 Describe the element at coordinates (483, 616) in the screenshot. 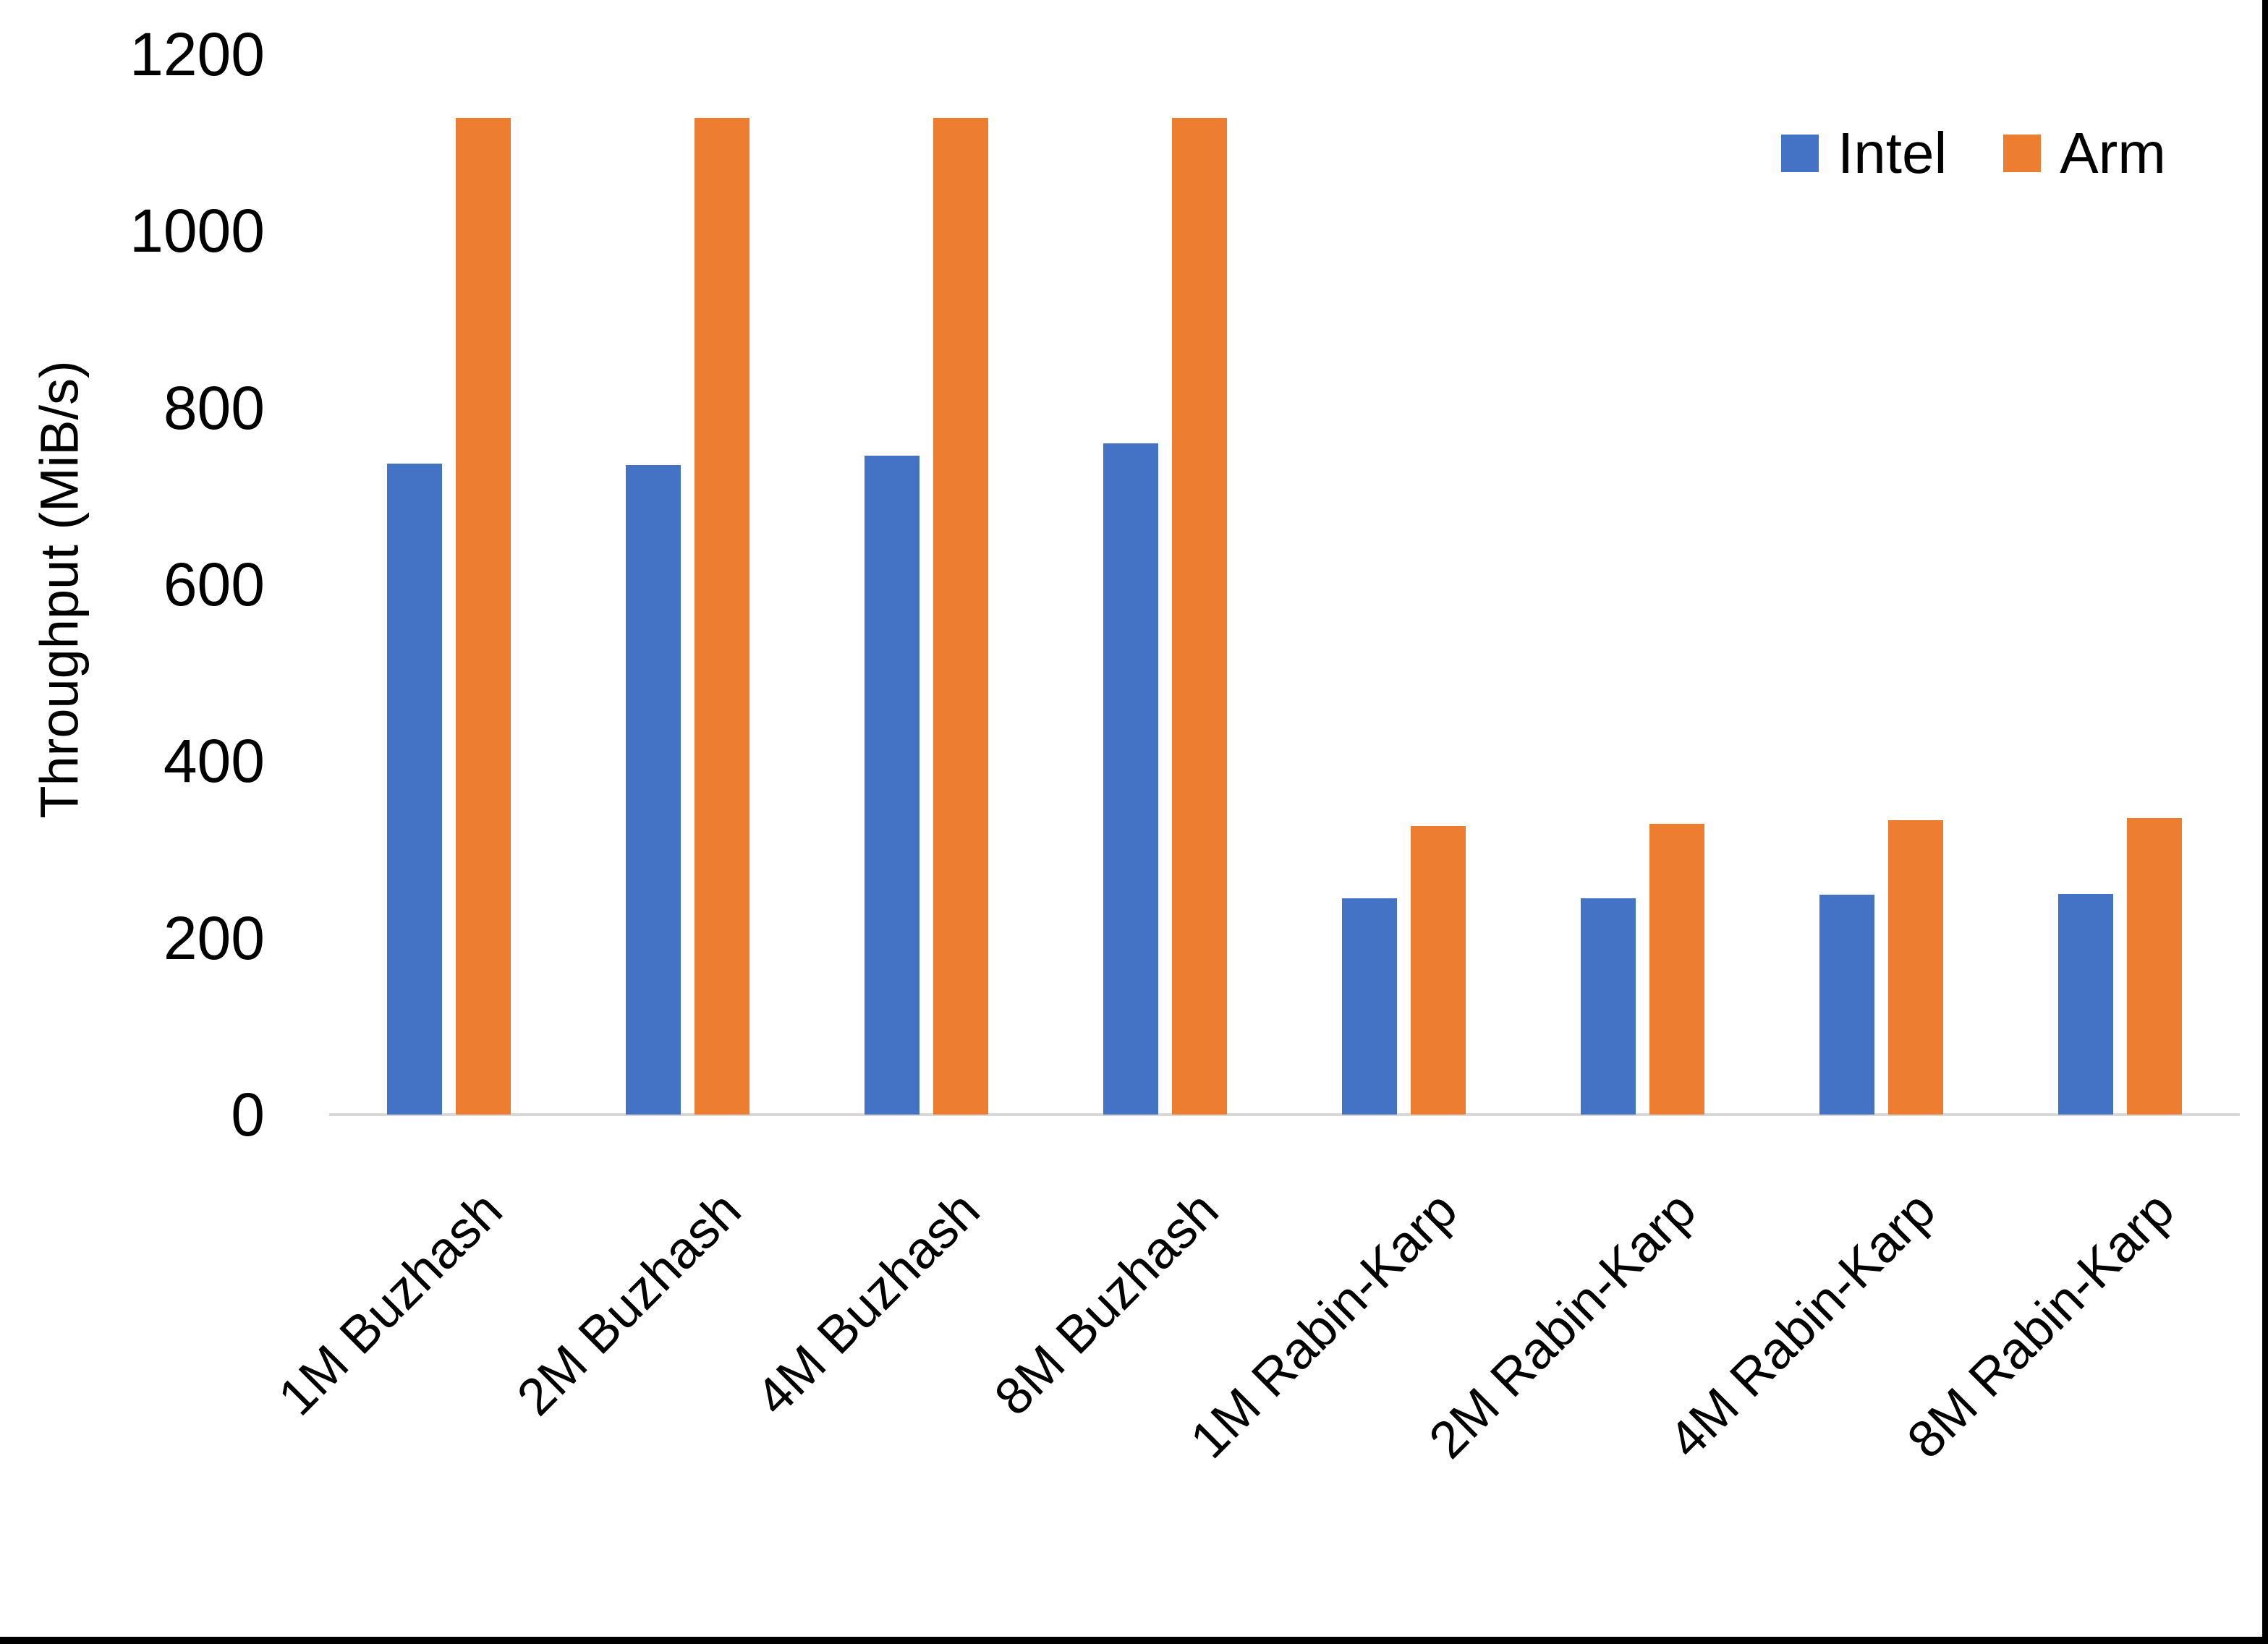

I see `bar-arm-1m-buzhash` at that location.